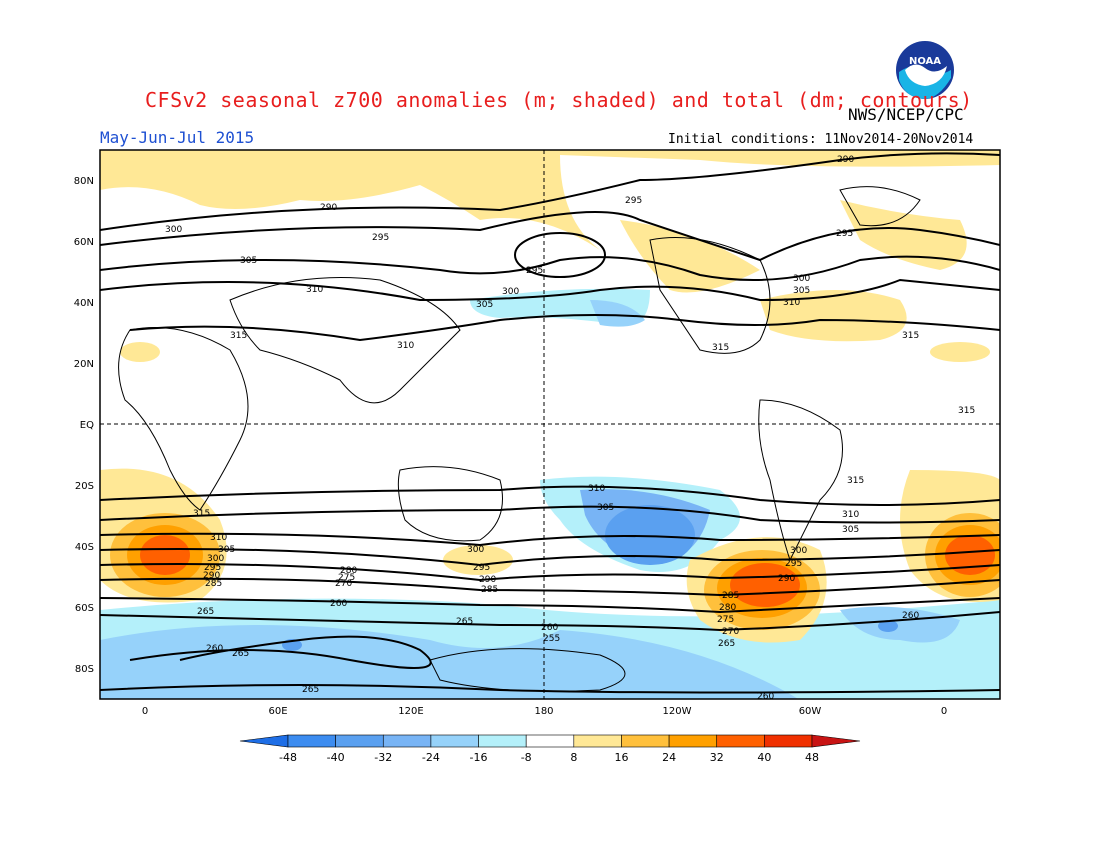  I want to click on svg-text: 20S, so click(84, 486).